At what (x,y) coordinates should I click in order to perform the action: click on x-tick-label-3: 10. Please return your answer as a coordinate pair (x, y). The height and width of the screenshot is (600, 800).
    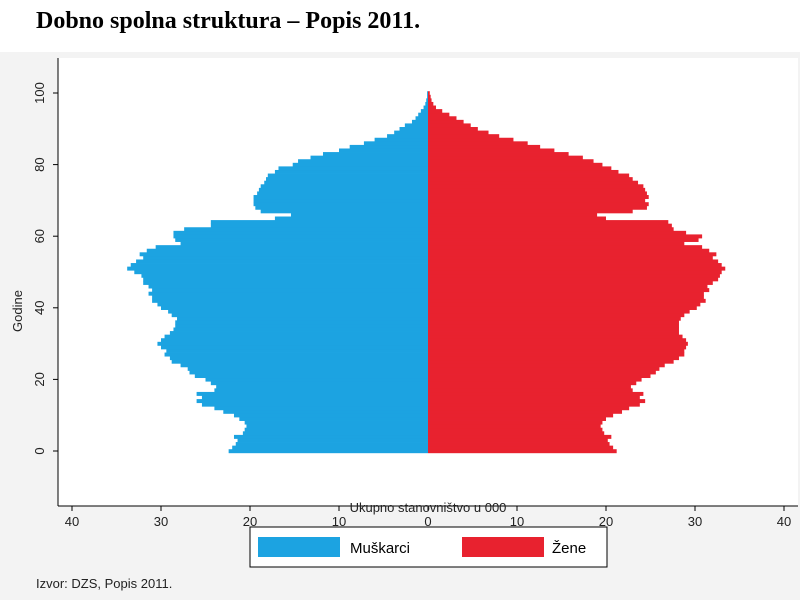
    Looking at the image, I should click on (339, 521).